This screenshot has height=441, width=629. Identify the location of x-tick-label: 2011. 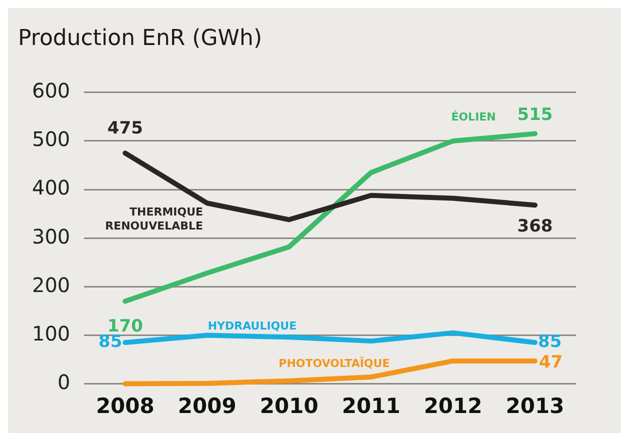
(371, 406).